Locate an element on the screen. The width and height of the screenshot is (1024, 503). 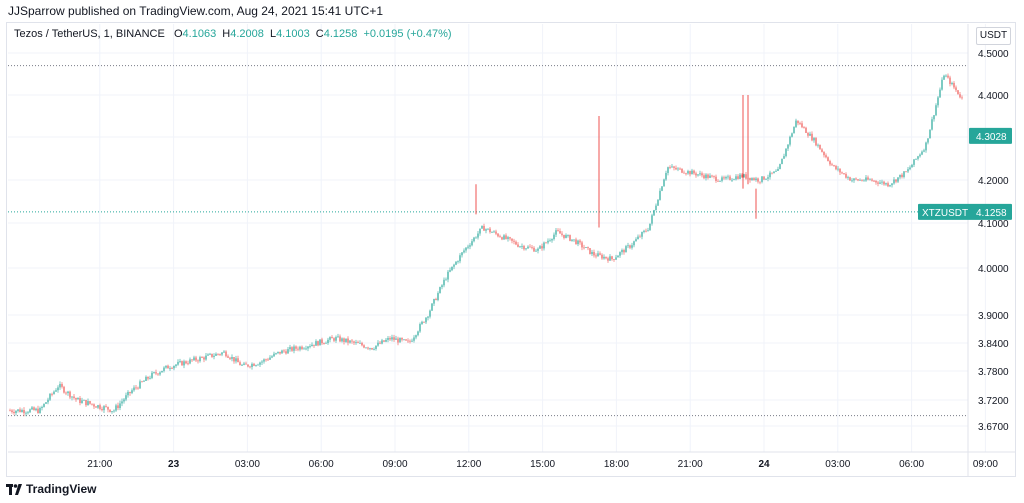
footer-brand: TradingView is located at coordinates (51, 489).